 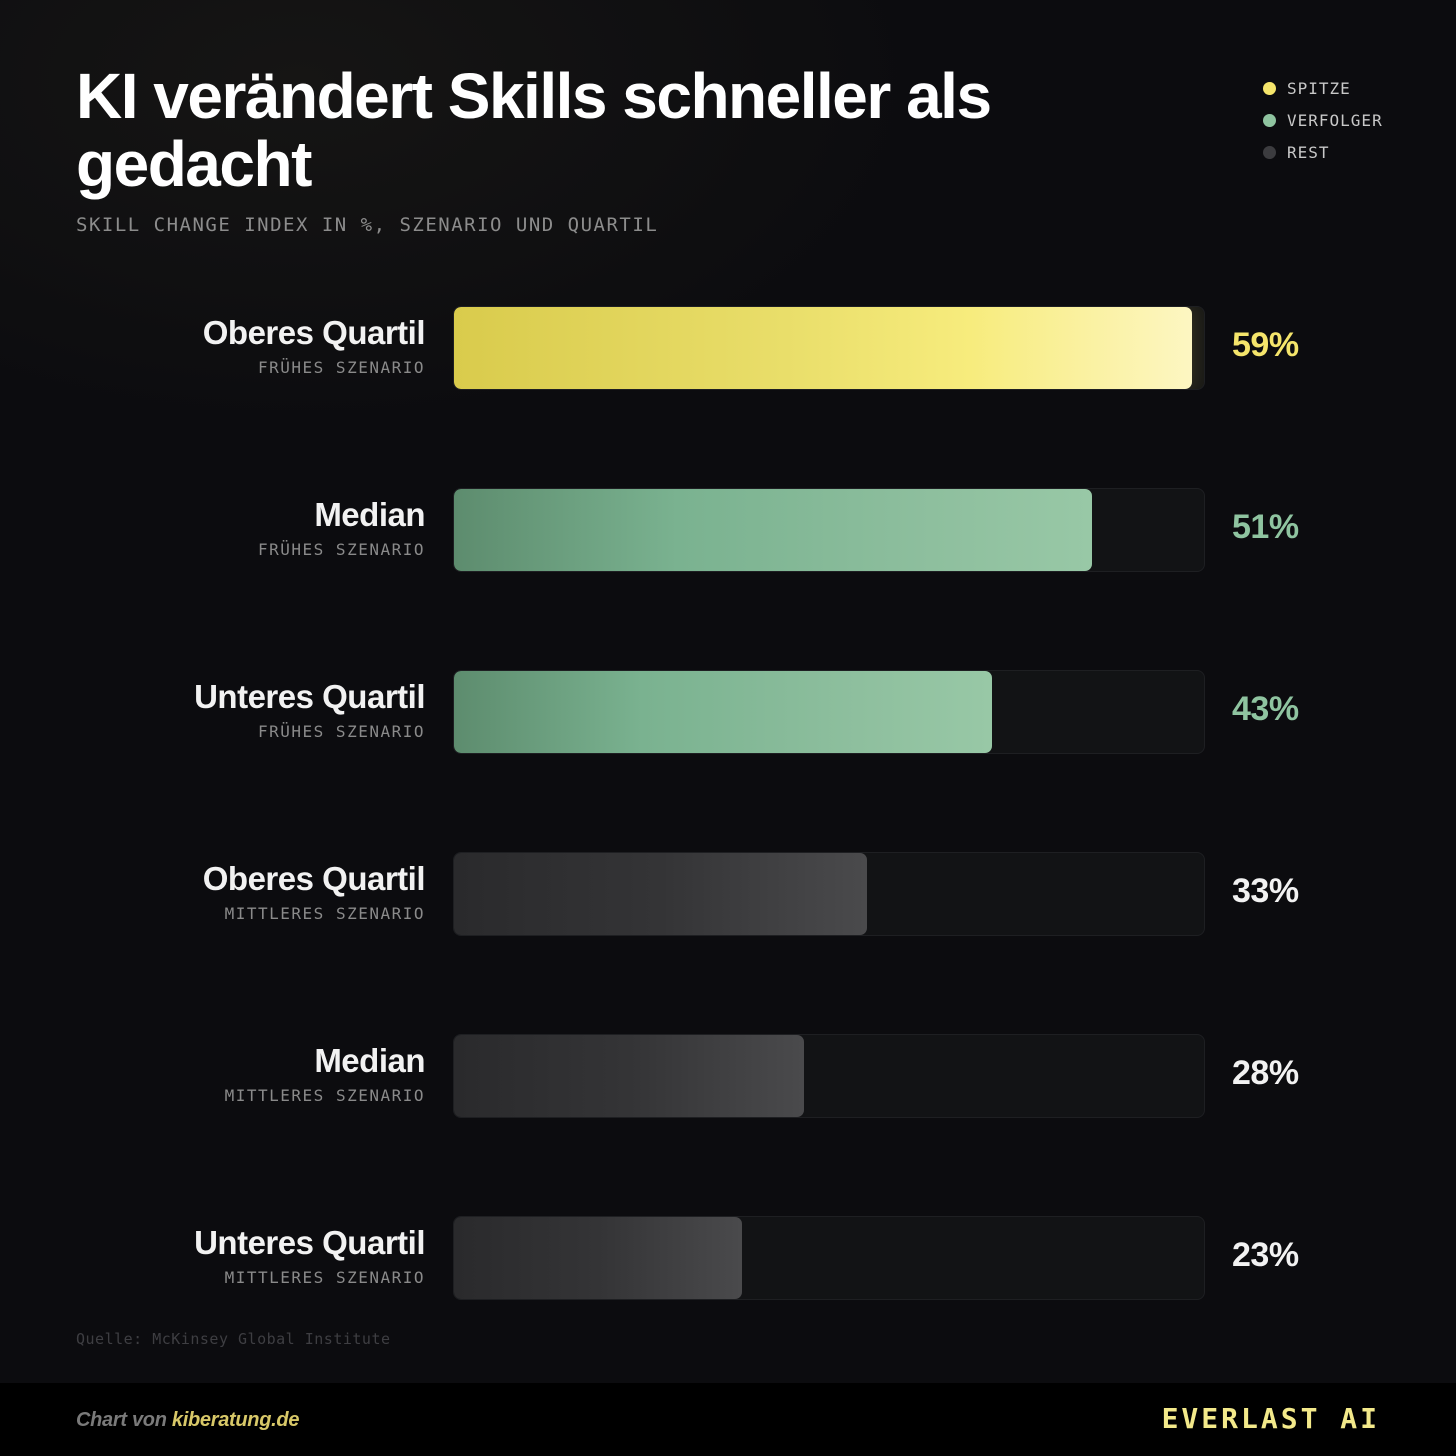 I want to click on legend-item-rest: REST, so click(x=1348, y=152).